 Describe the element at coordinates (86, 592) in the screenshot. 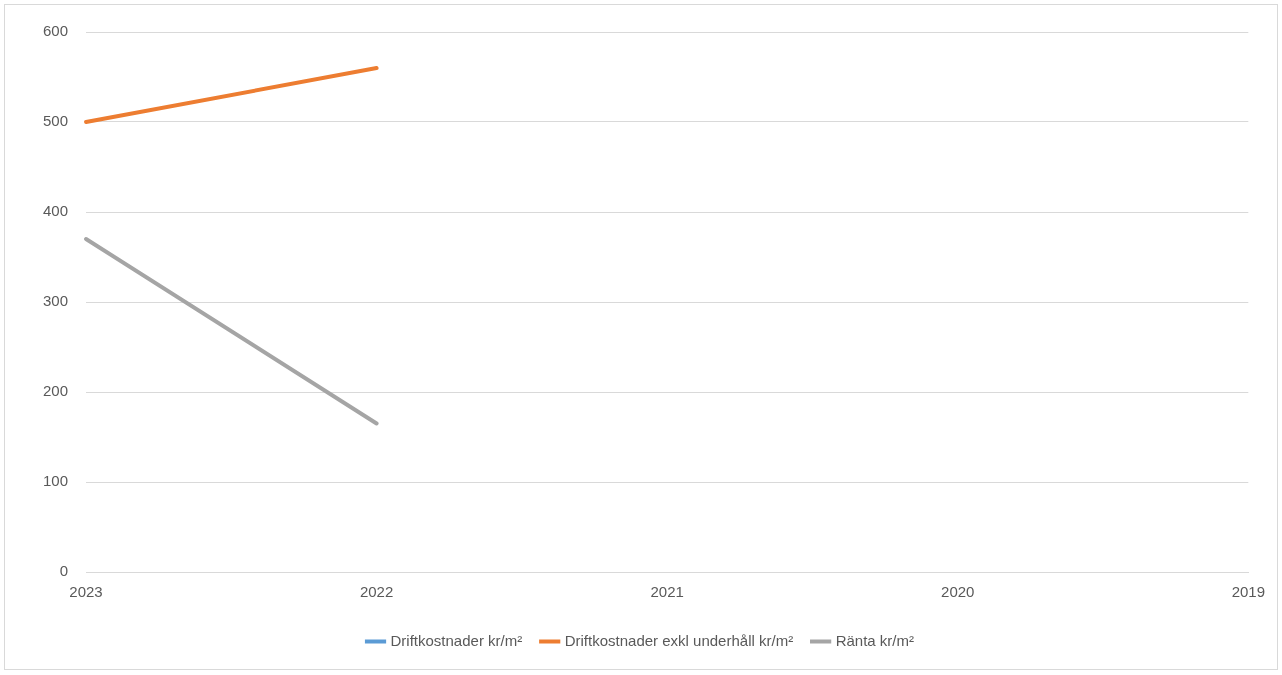

I see `x-tick-label: 2023` at that location.